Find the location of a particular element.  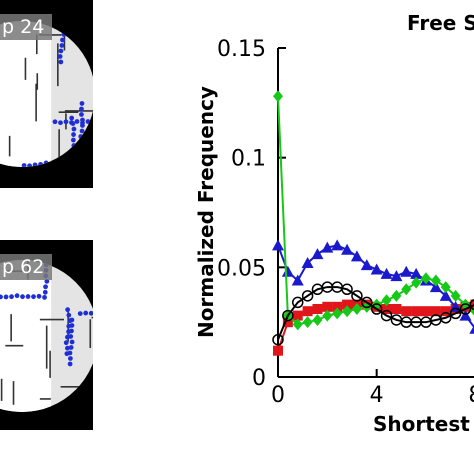

map-panel-top-label: p 24 is located at coordinates (26, 27).